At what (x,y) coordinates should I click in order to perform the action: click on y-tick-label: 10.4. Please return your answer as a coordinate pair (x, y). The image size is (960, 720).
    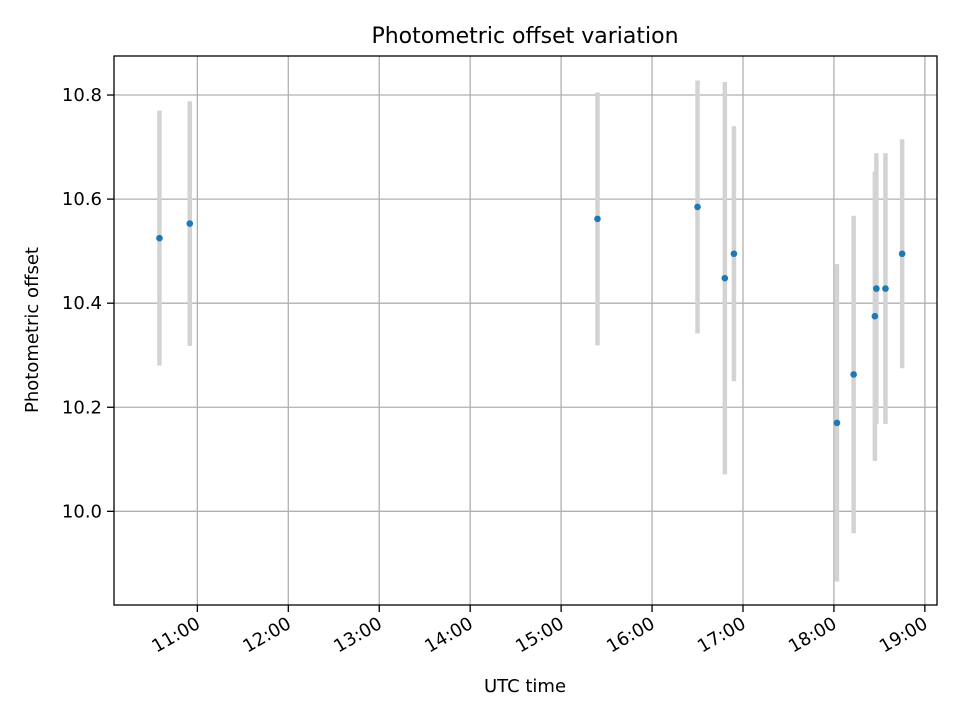
    Looking at the image, I should click on (82, 303).